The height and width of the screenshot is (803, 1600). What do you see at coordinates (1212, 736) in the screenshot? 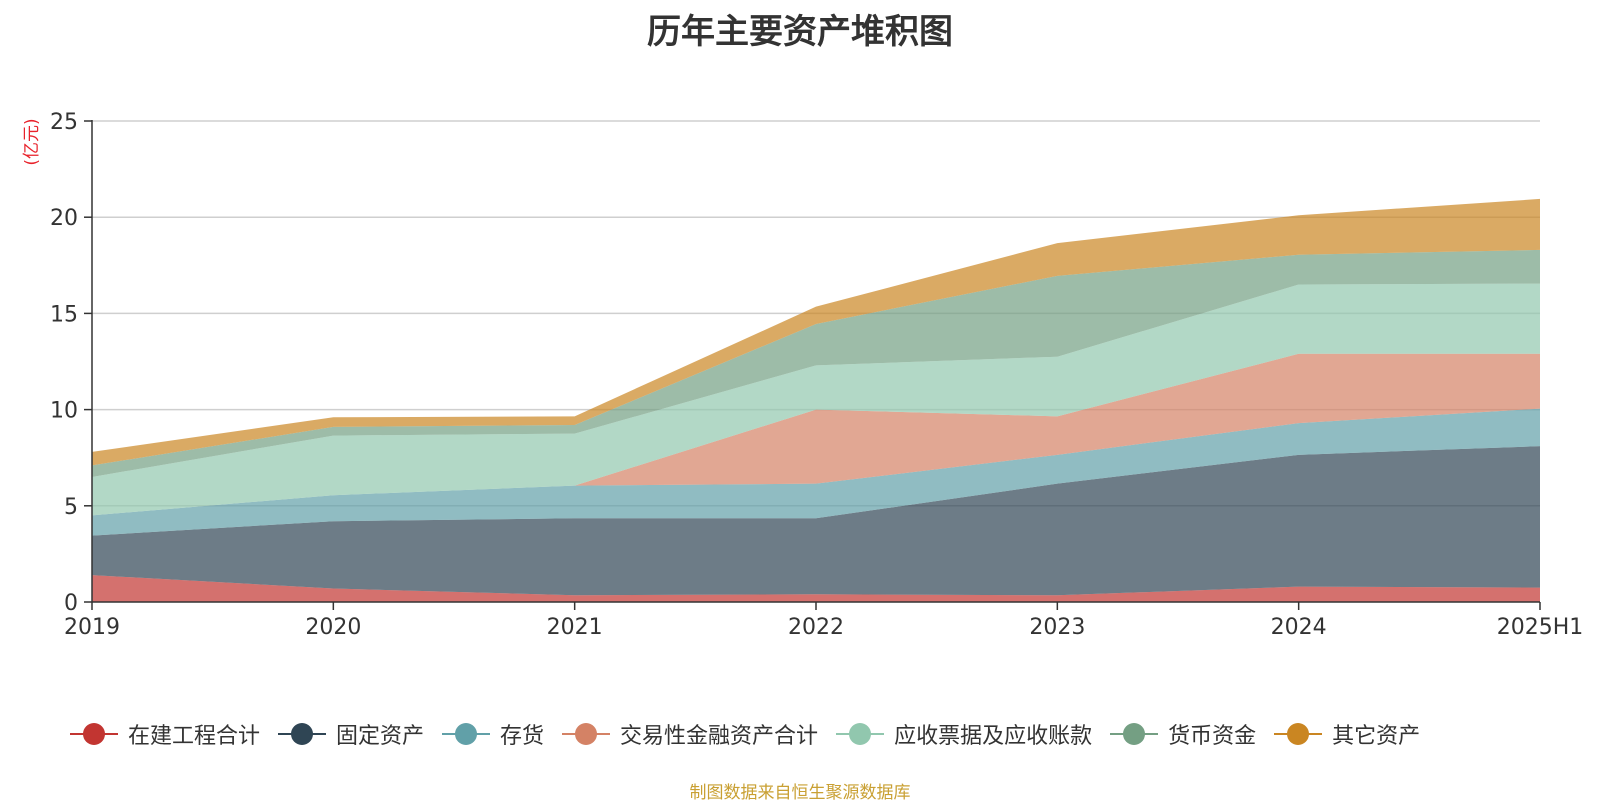
I see `legend-label: 货币资金` at bounding box center [1212, 736].